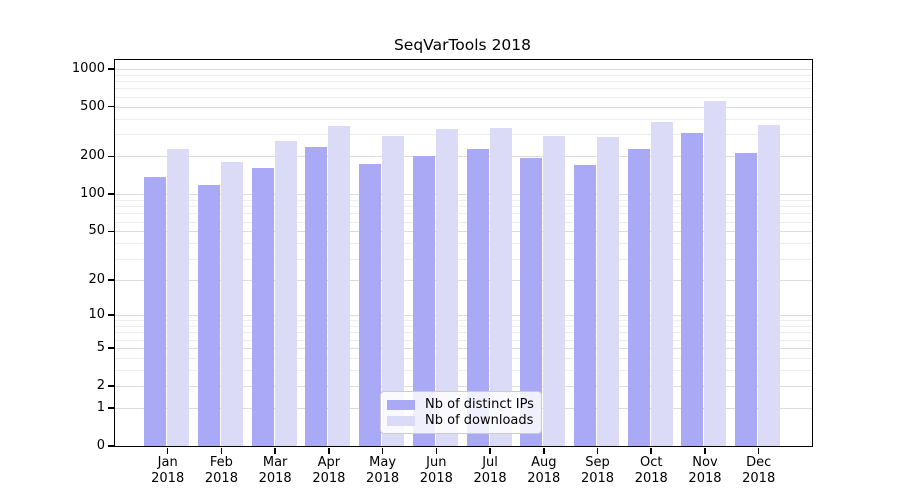 The image size is (900, 500). Describe the element at coordinates (705, 470) in the screenshot. I see `x-tick-label: Nov 2018` at that location.